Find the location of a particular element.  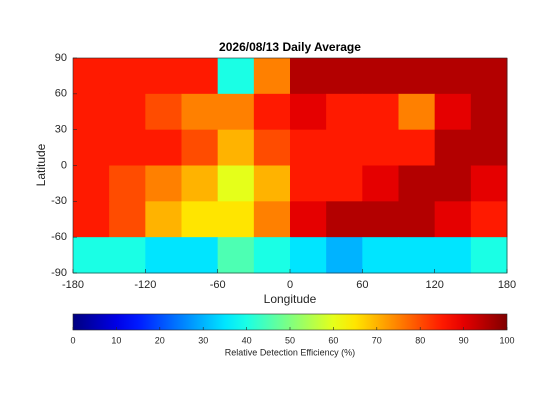

colorbar-tick-label: 90 is located at coordinates (464, 340).